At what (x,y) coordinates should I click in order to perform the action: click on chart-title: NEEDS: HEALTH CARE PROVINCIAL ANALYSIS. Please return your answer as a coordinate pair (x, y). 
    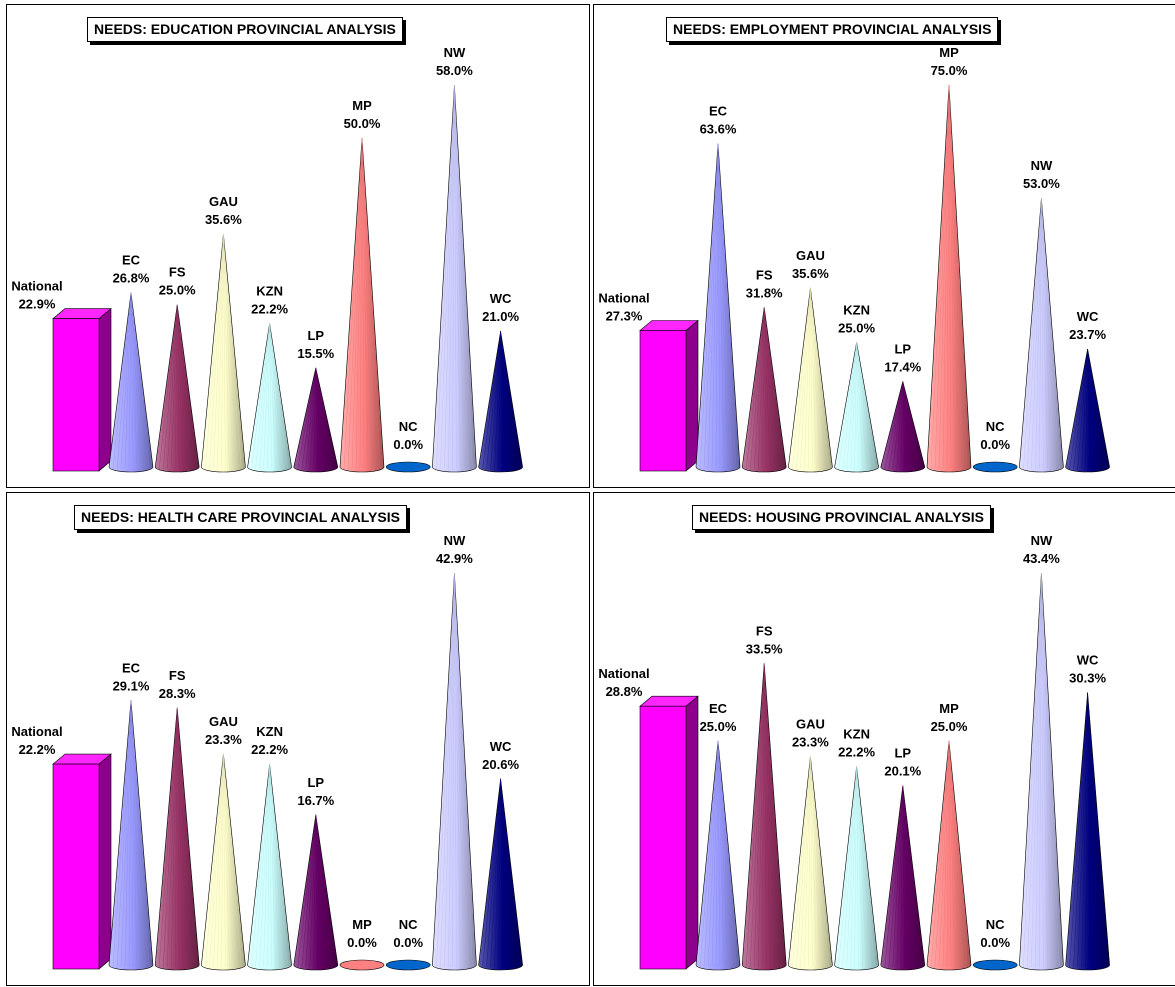
    Looking at the image, I should click on (240, 517).